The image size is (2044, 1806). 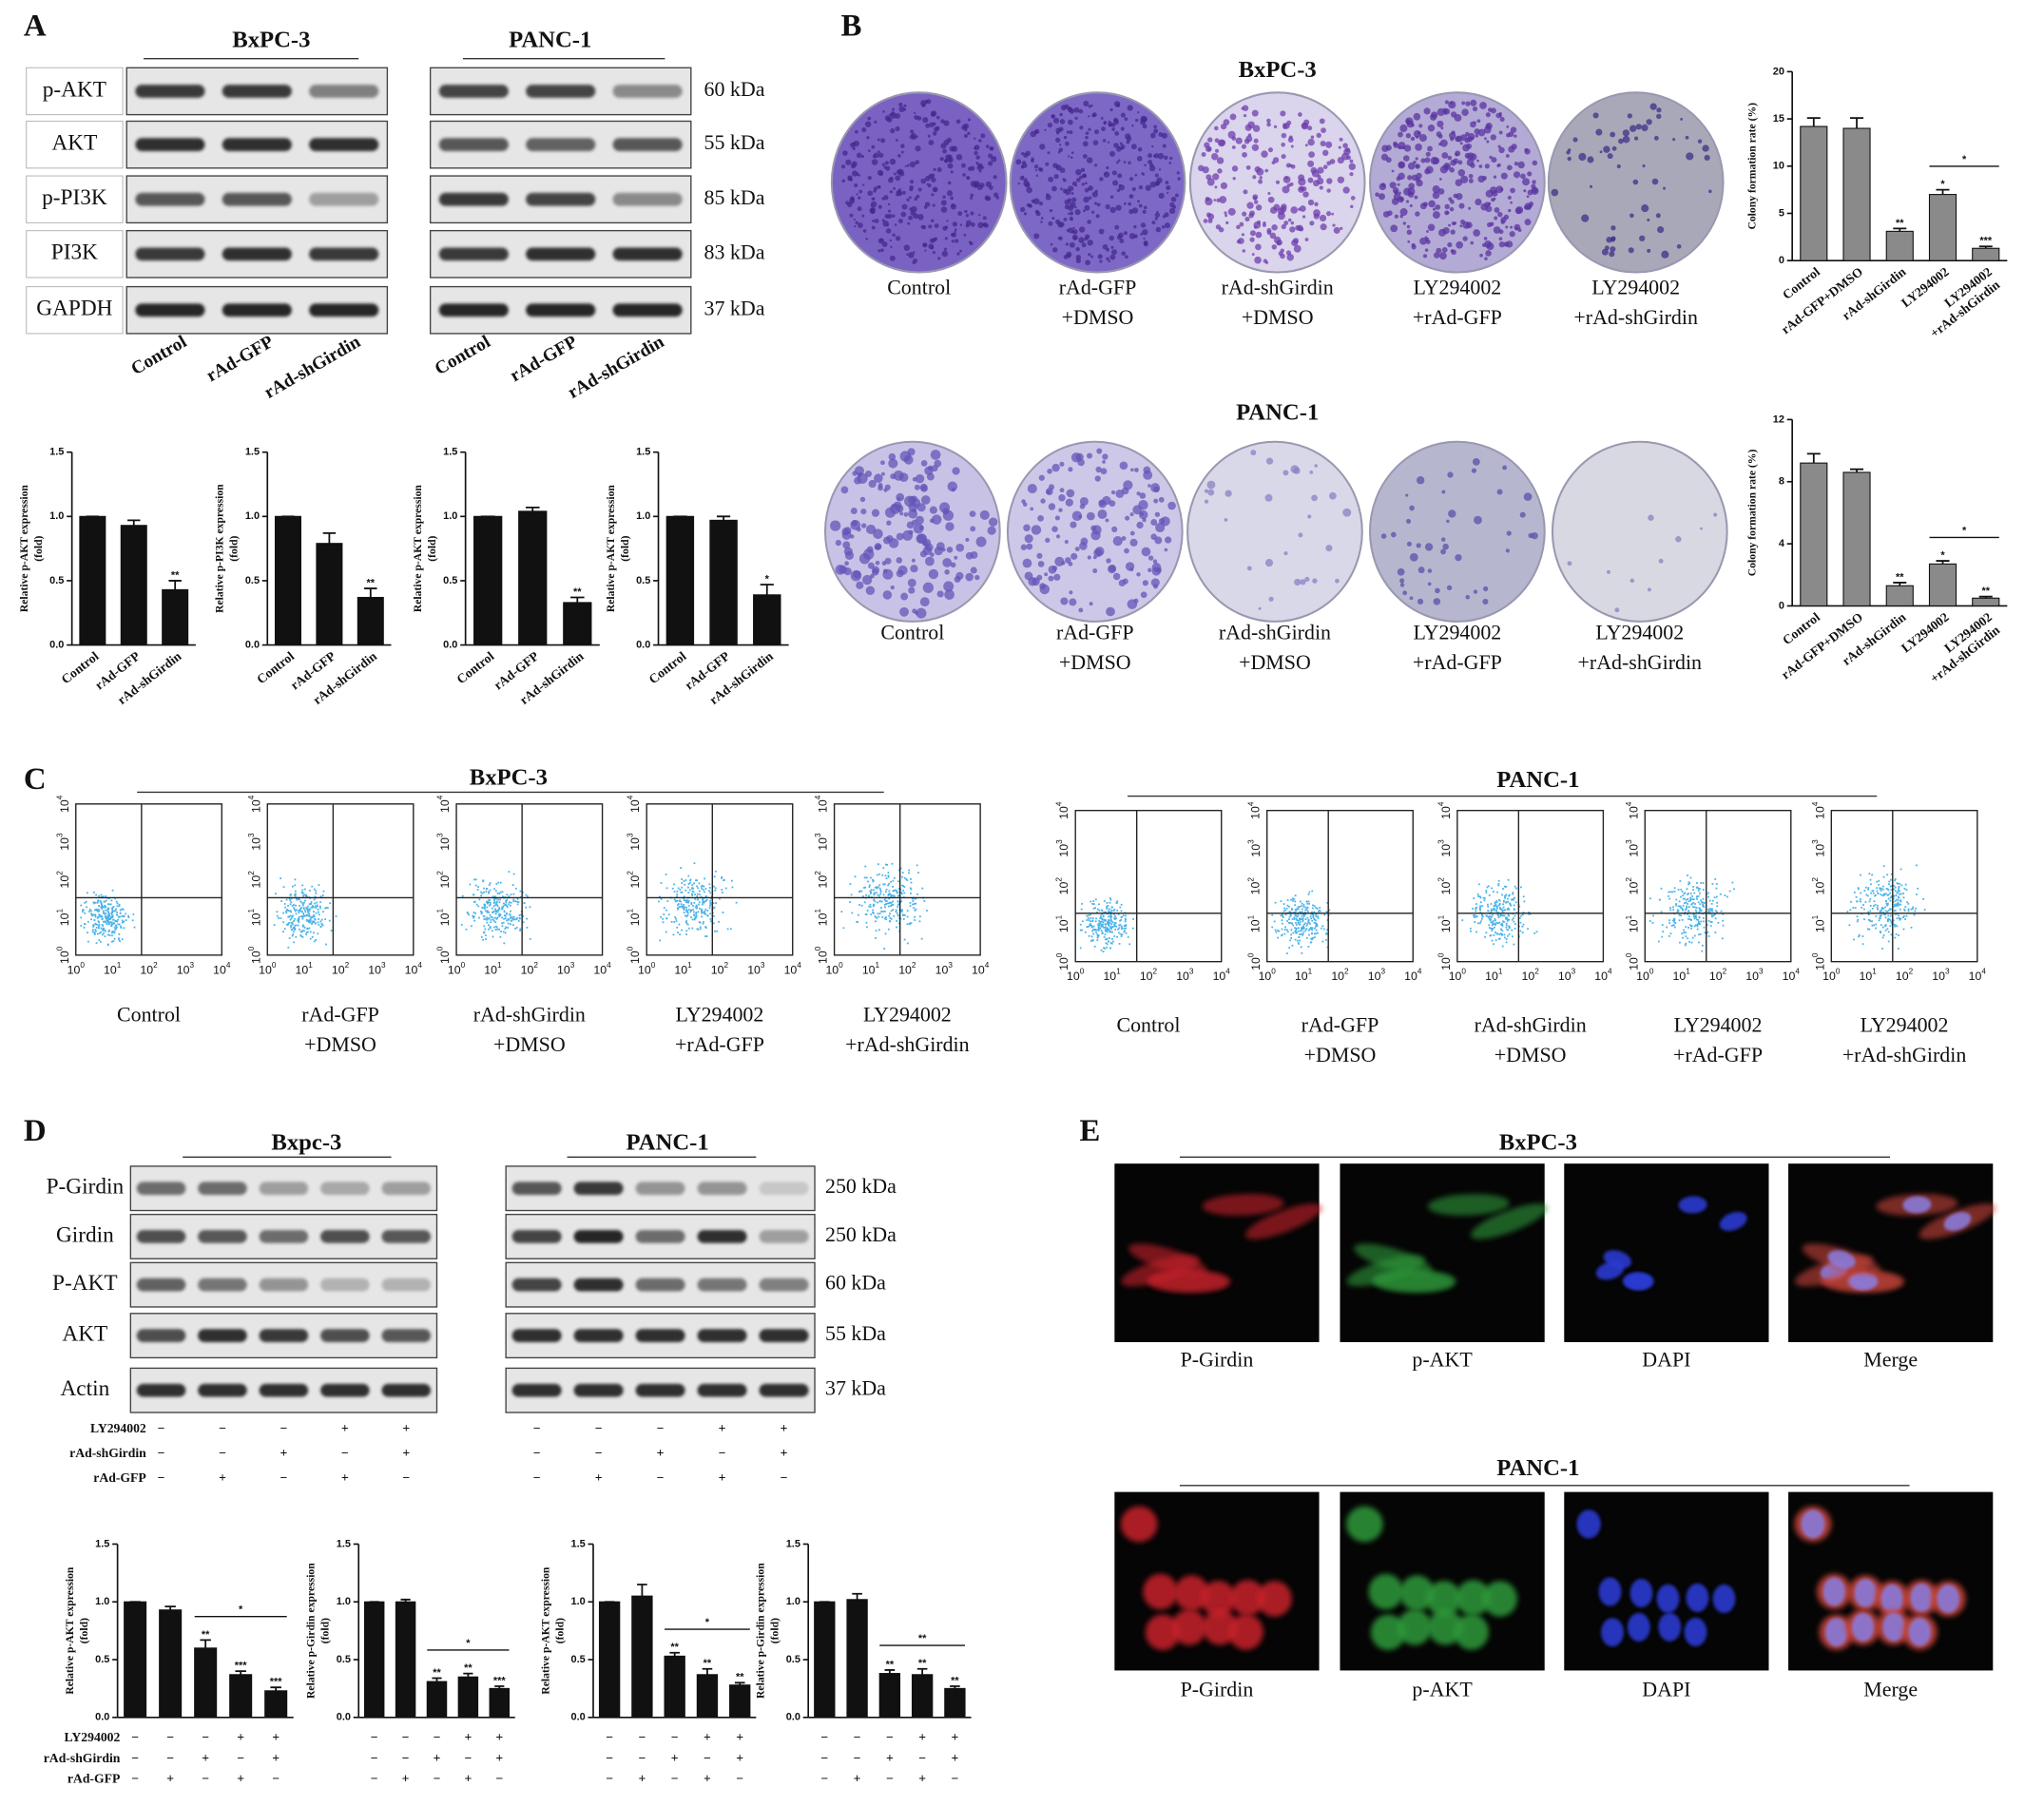 I want to click on y-tick-label: 0.0, so click(x=344, y=1717).